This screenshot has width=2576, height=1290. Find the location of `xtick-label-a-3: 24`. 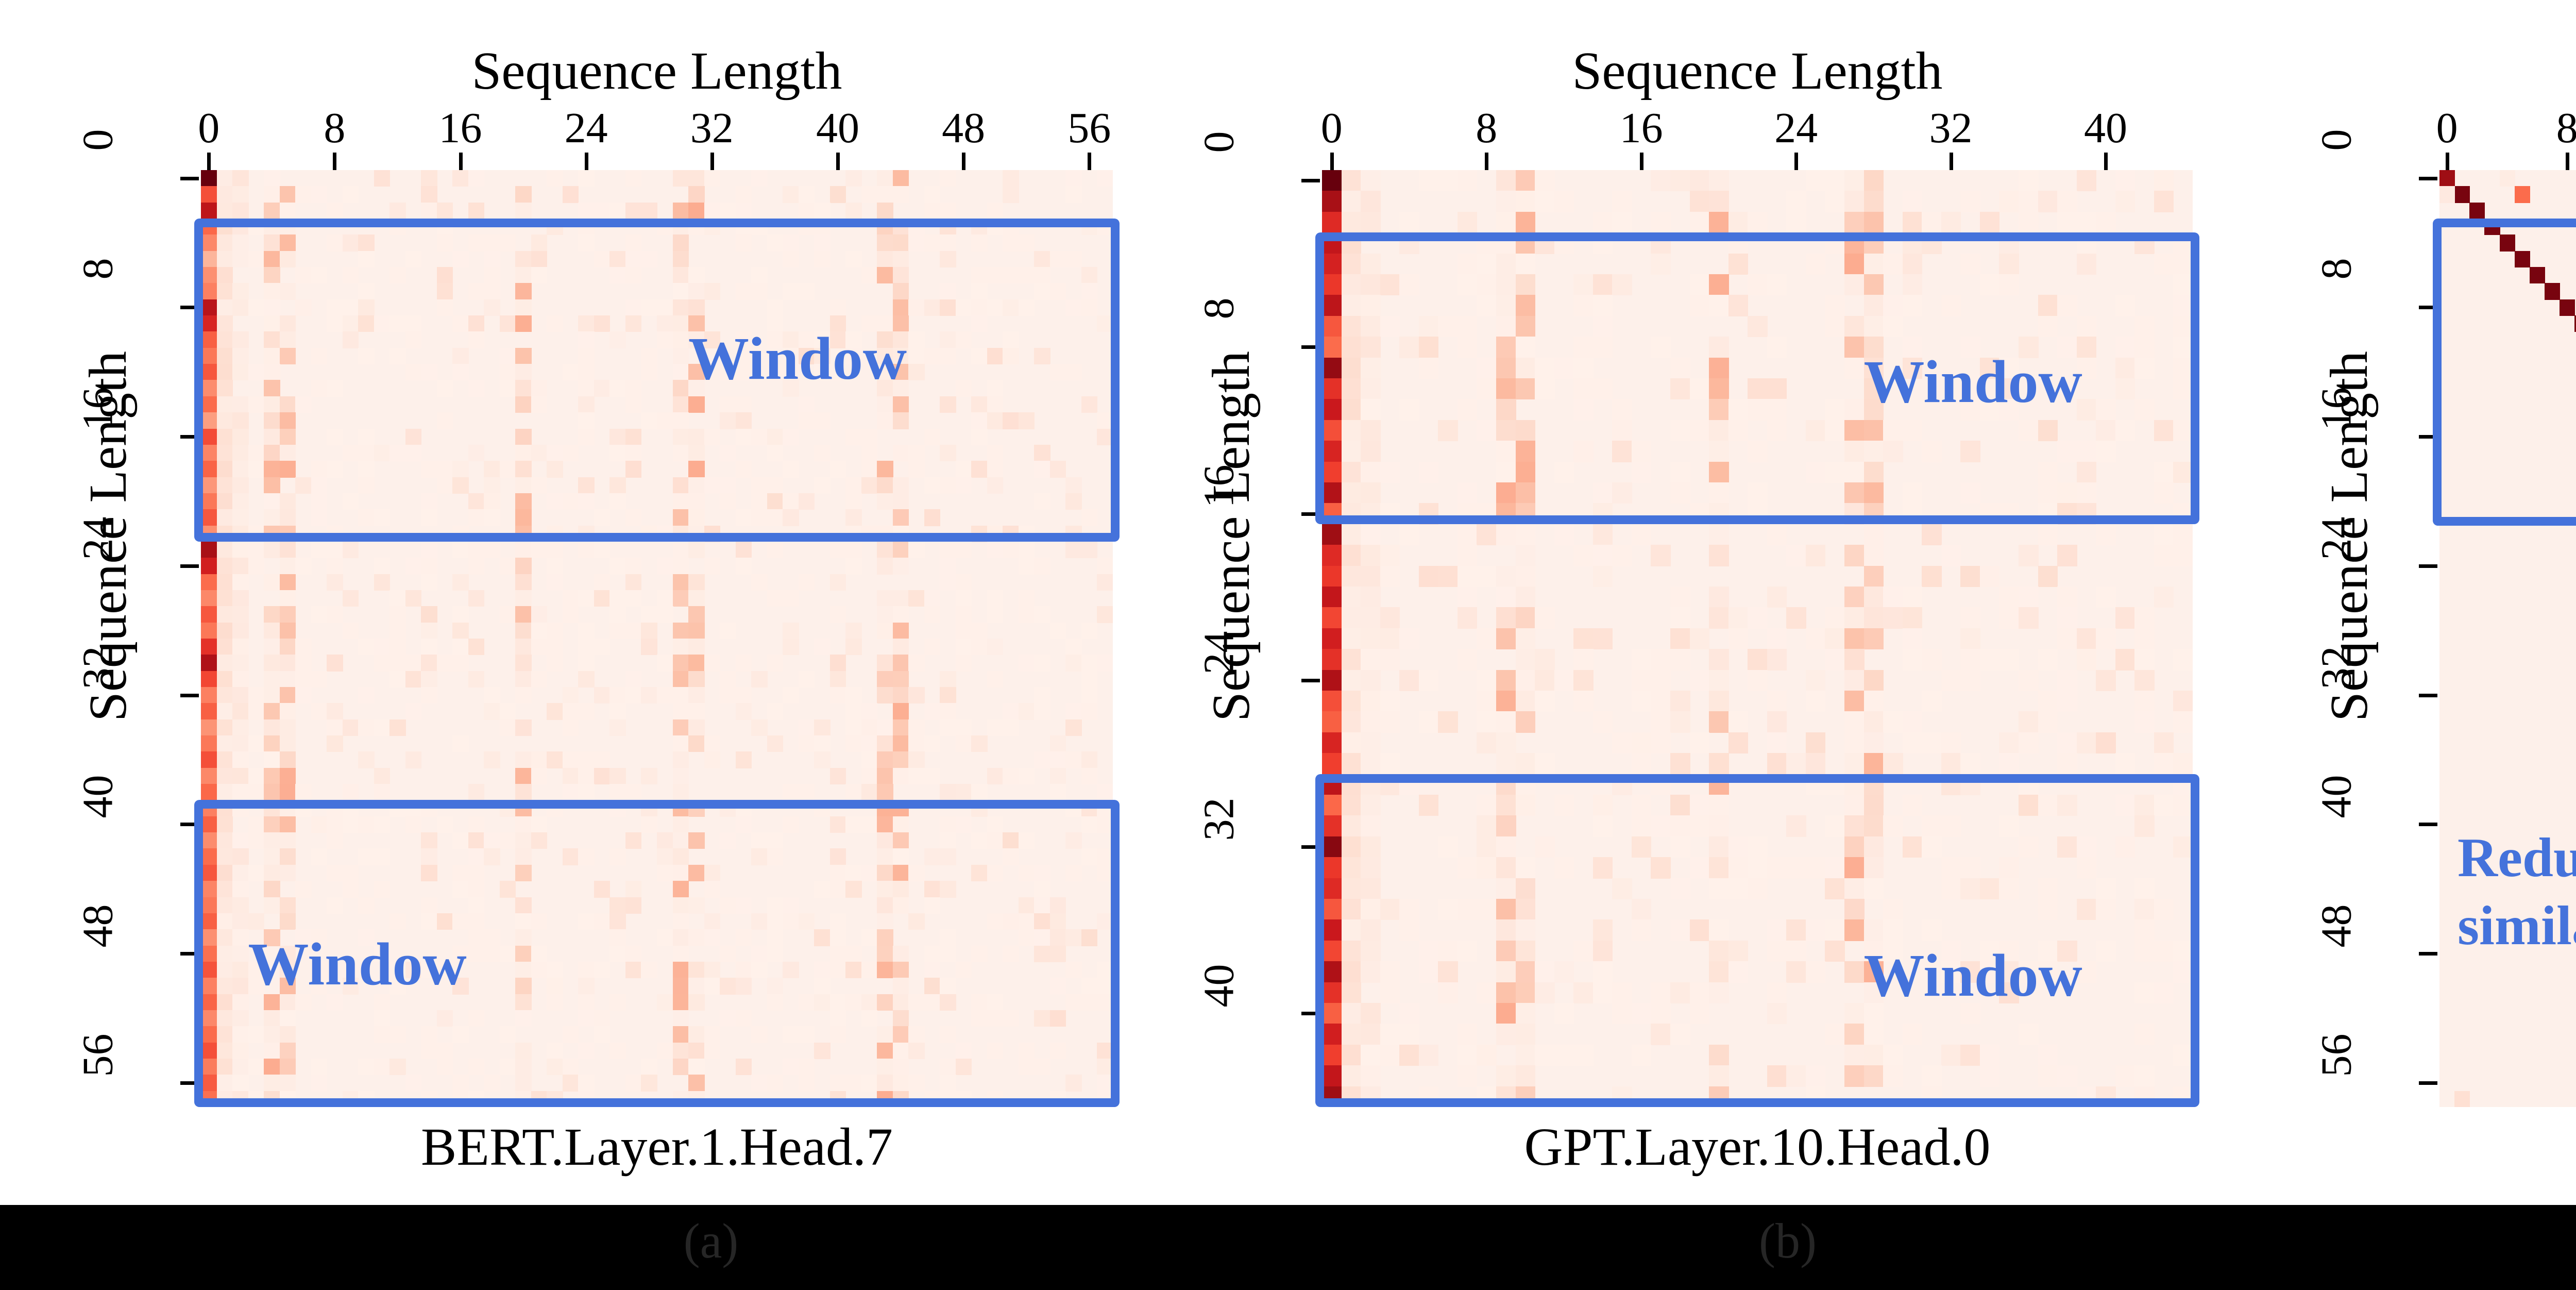

xtick-label-a-3: 24 is located at coordinates (586, 128).